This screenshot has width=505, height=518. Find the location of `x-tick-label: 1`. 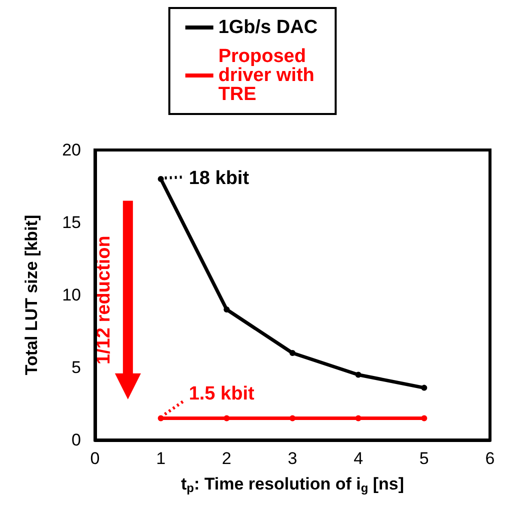

x-tick-label: 1 is located at coordinates (161, 458).